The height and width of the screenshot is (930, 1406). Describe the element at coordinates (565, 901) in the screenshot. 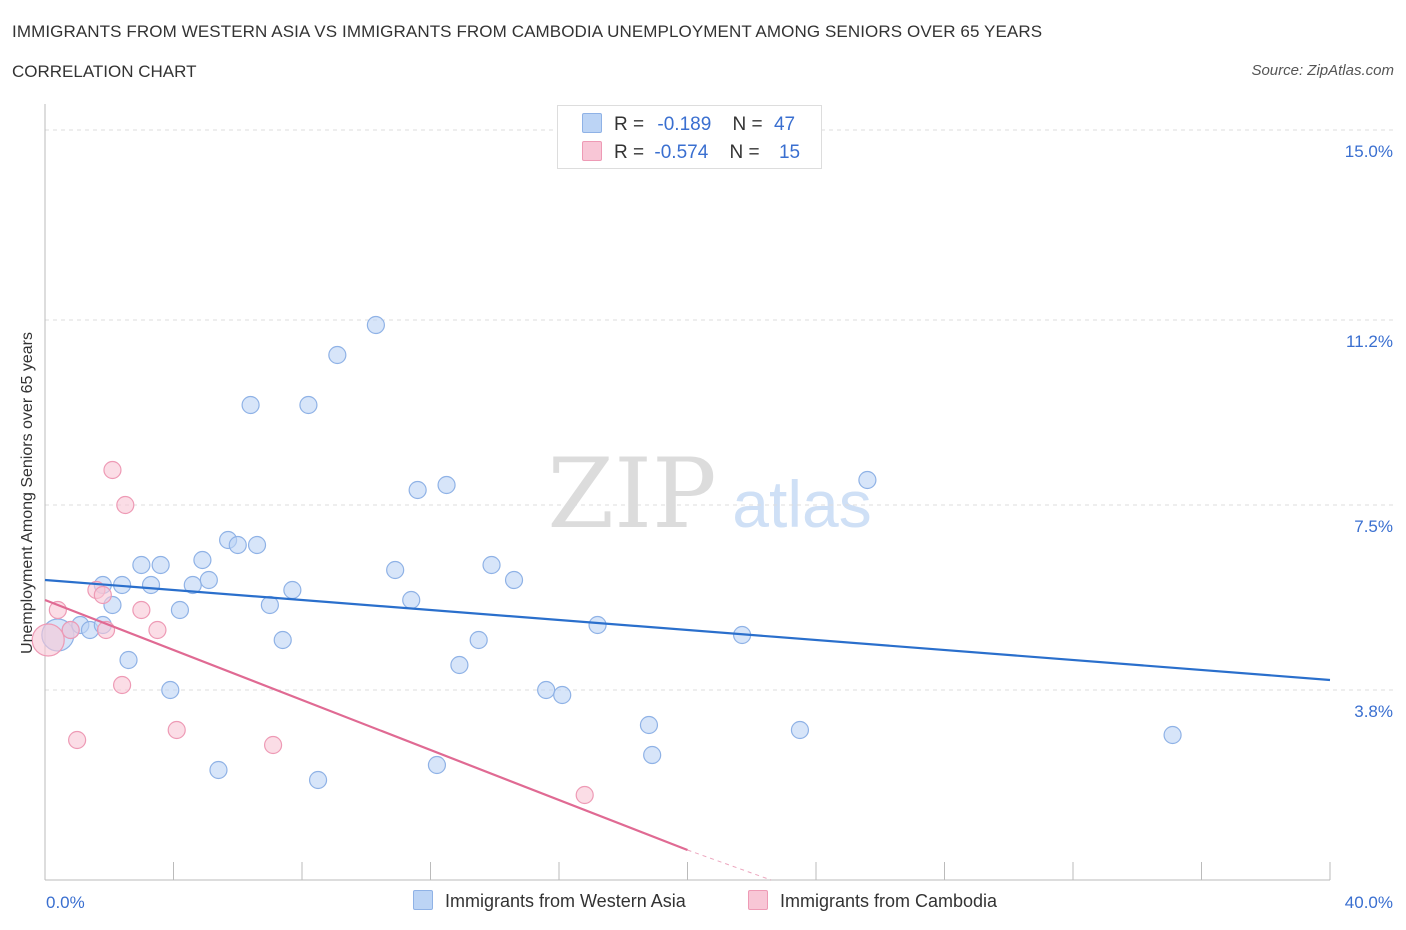

I see `bottom-legend-label-western-asia: Immigrants from Western Asia` at that location.